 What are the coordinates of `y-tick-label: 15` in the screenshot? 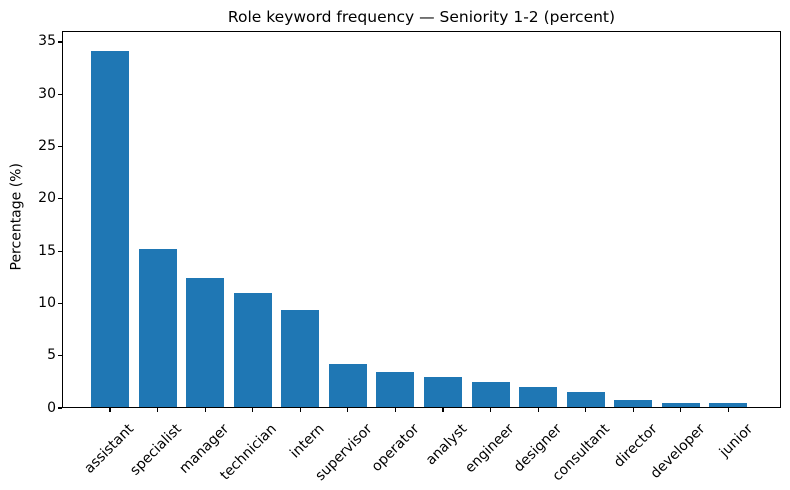 It's located at (47, 250).